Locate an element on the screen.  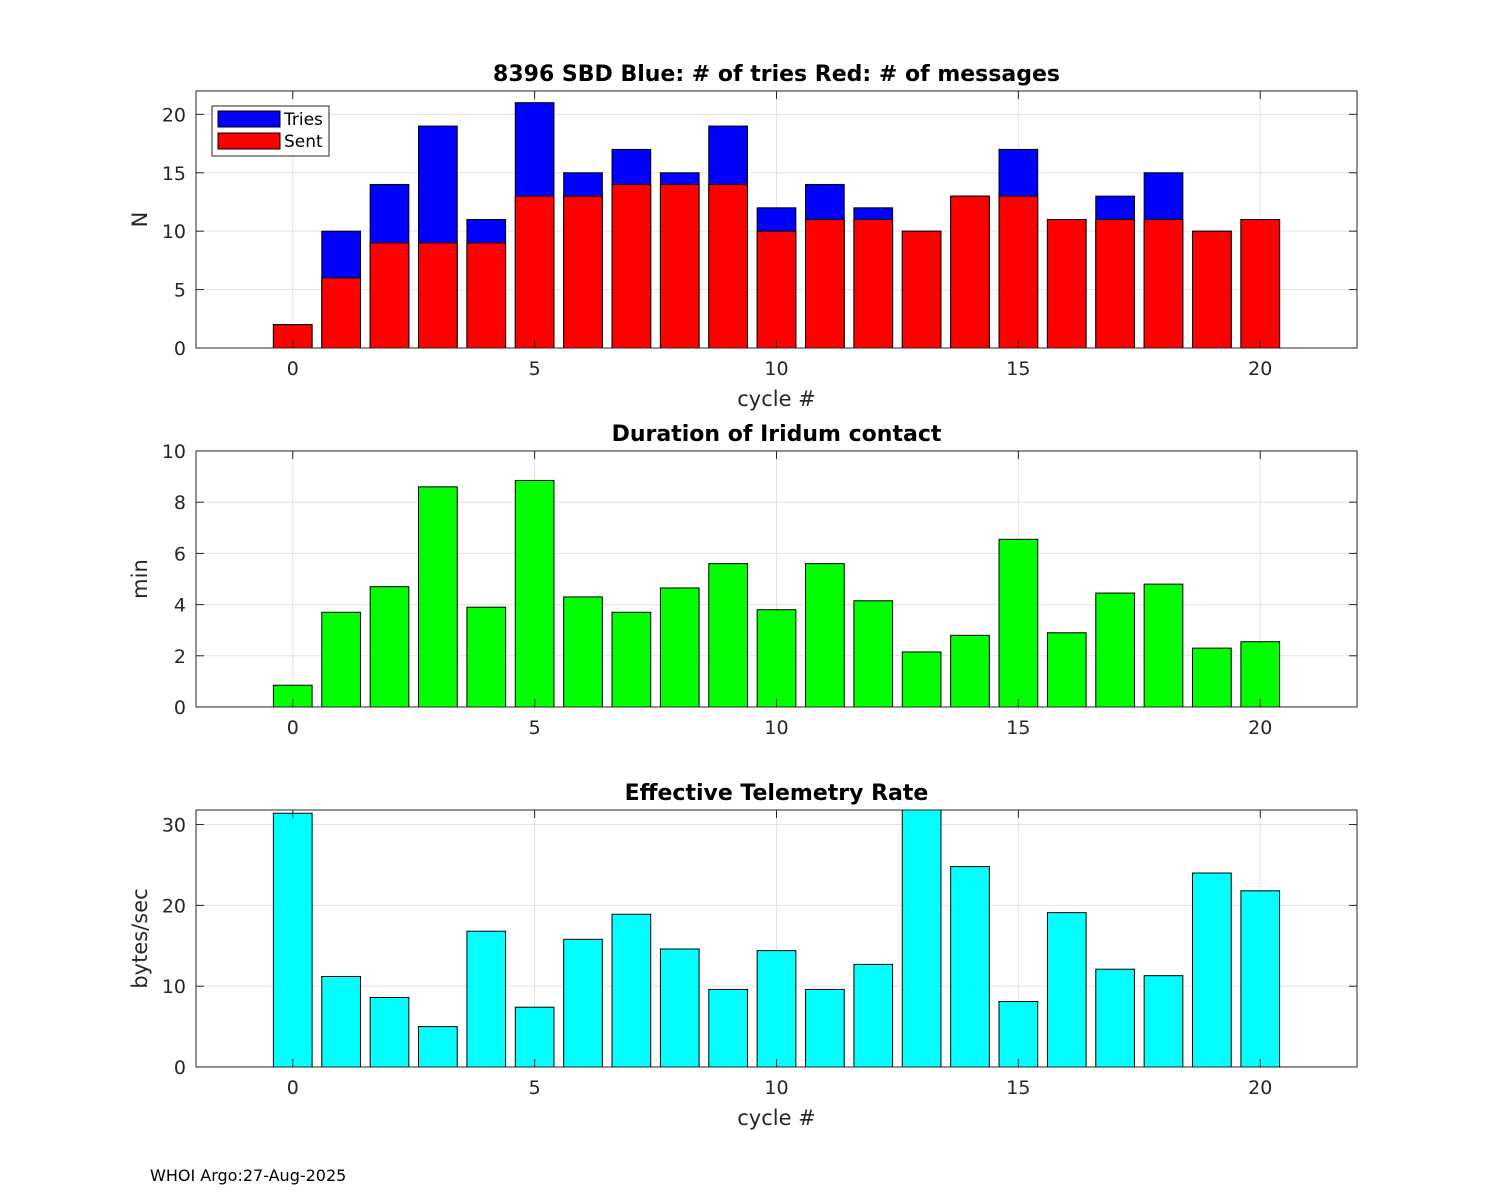
duration-ylabel: min is located at coordinates (140, 579).